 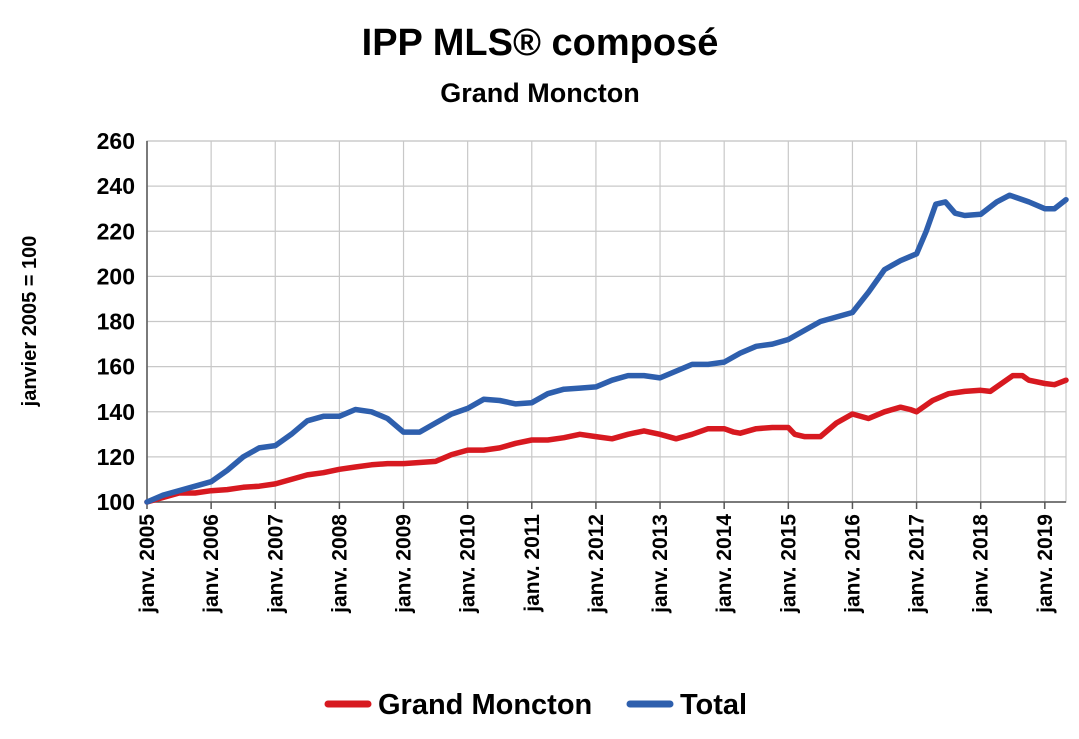 What do you see at coordinates (116, 231) in the screenshot?
I see `y-tick-label: 220` at bounding box center [116, 231].